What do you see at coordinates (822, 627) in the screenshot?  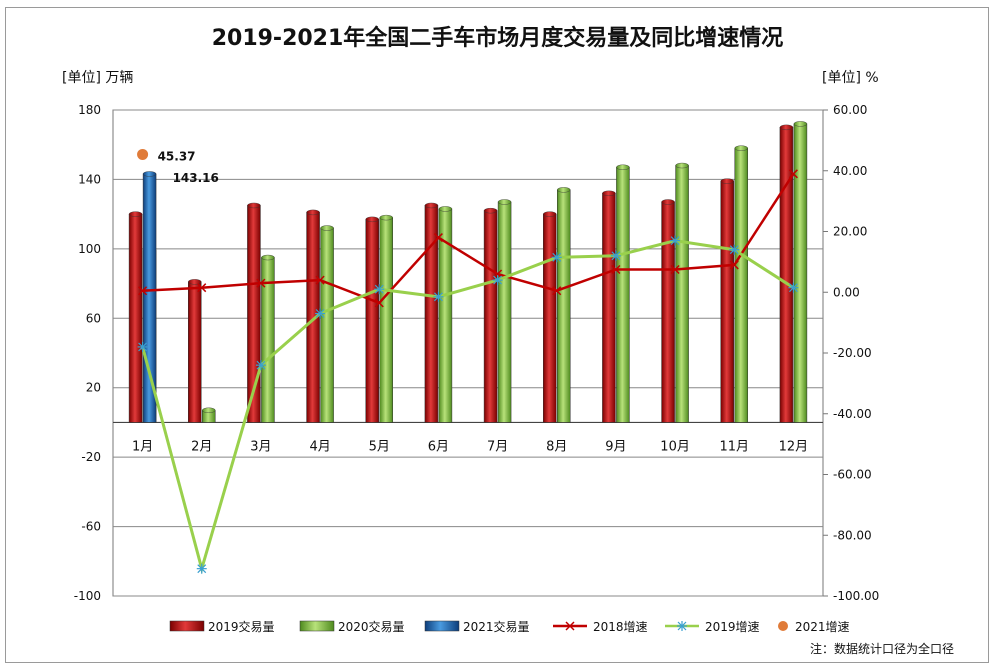 I see `legend-label: 2021增速` at bounding box center [822, 627].